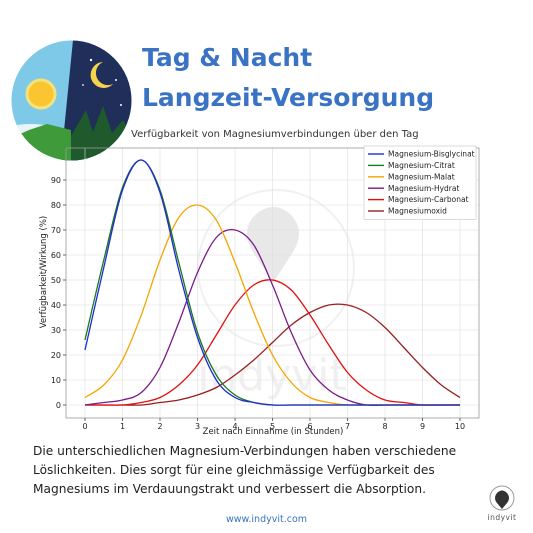 Image resolution: width=533 pixels, height=533 pixels. Describe the element at coordinates (417, 211) in the screenshot. I see `legend-label: Magnesiumoxid` at that location.